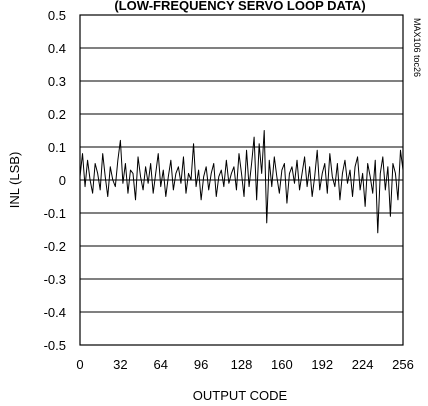 Image resolution: width=428 pixels, height=406 pixels. Describe the element at coordinates (79, 364) in the screenshot. I see `x-tick-label: 0` at that location.